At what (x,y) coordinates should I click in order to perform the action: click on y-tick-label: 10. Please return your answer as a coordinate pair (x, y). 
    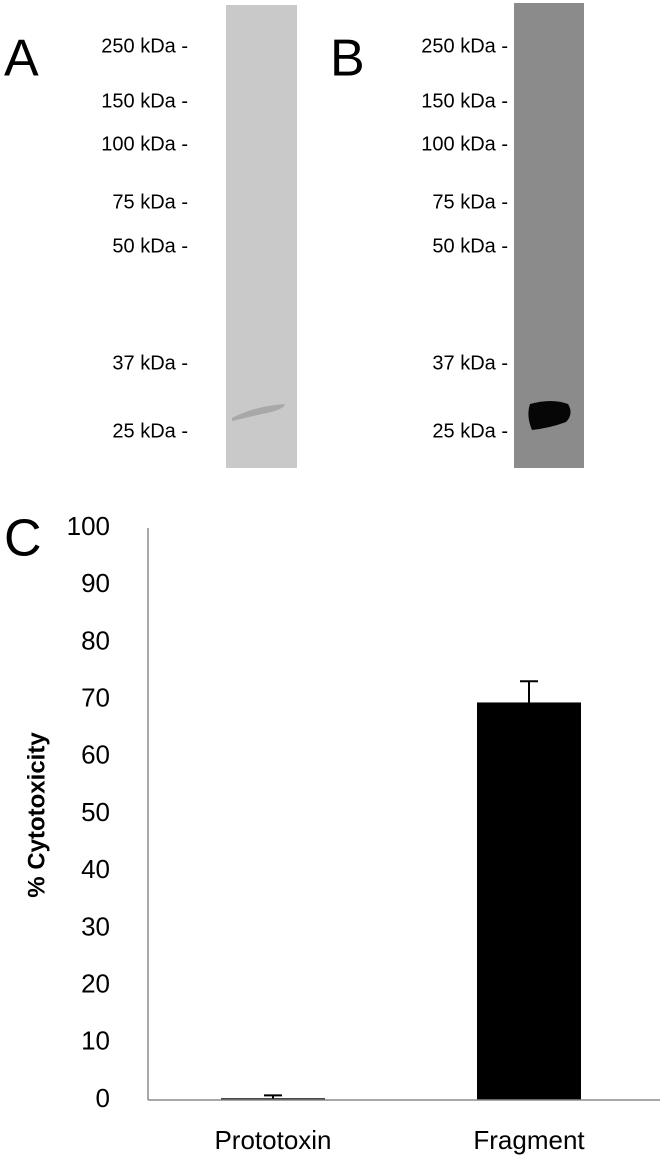
    Looking at the image, I should click on (95, 1041).